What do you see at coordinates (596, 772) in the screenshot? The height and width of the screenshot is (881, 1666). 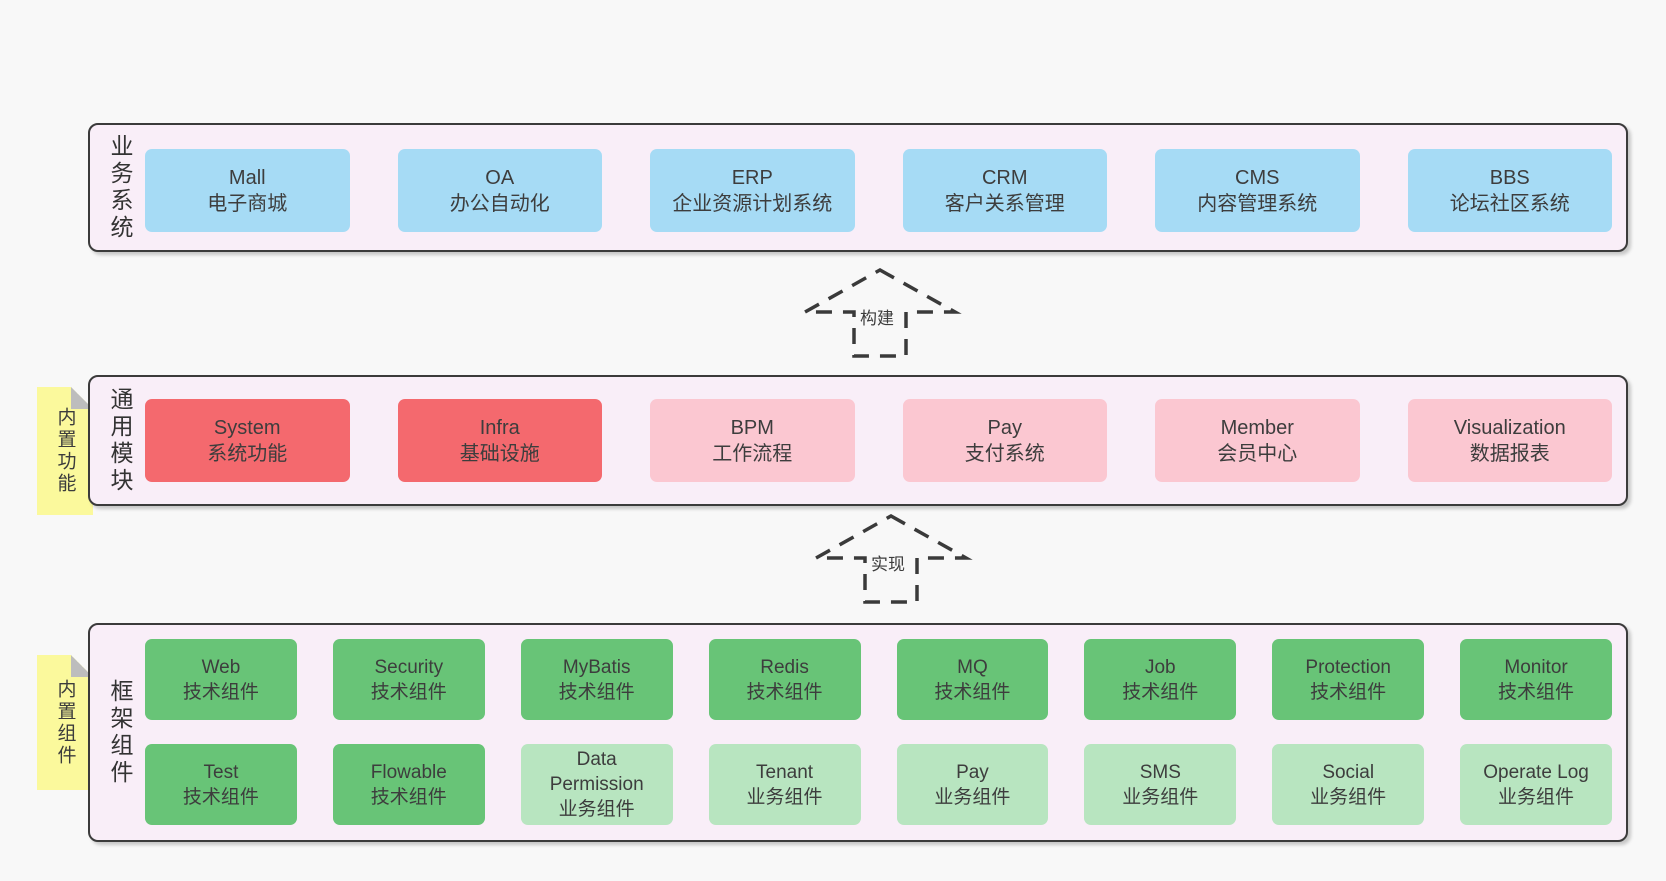 I see `box-title: Data Permission` at bounding box center [596, 772].